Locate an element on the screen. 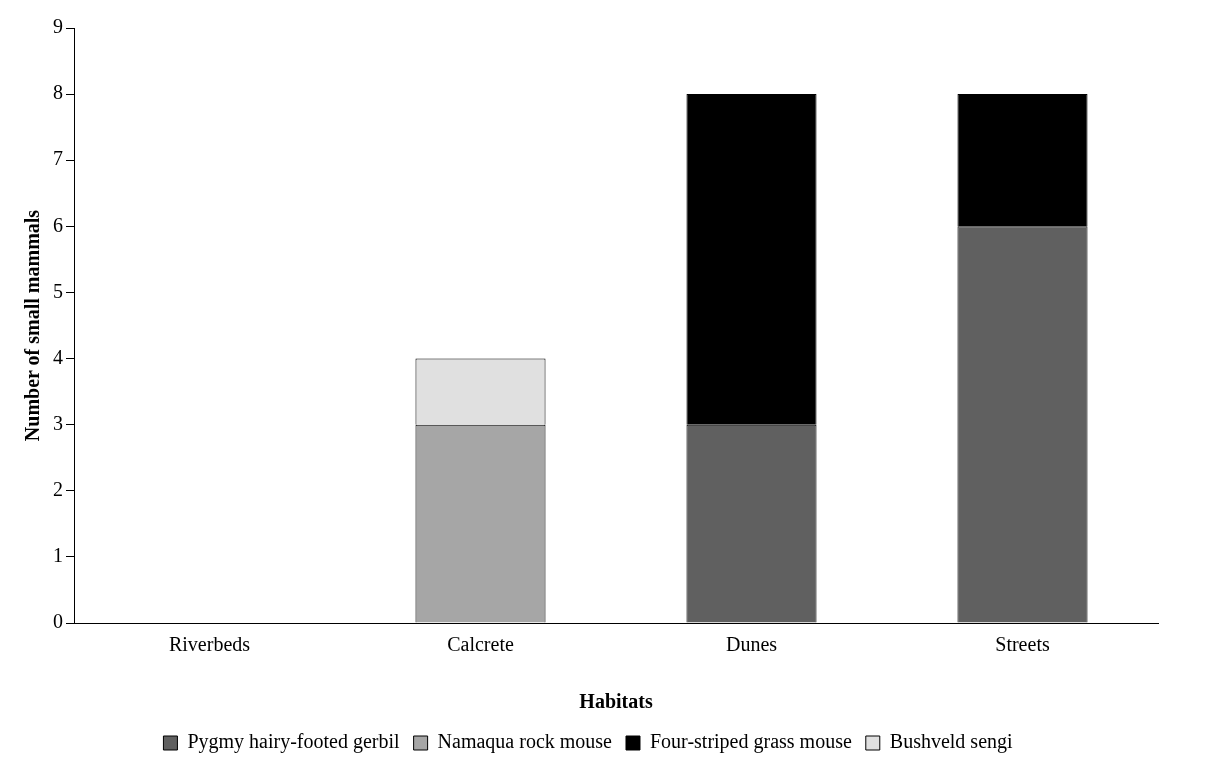  y-tick-label: 8 is located at coordinates (58, 92).